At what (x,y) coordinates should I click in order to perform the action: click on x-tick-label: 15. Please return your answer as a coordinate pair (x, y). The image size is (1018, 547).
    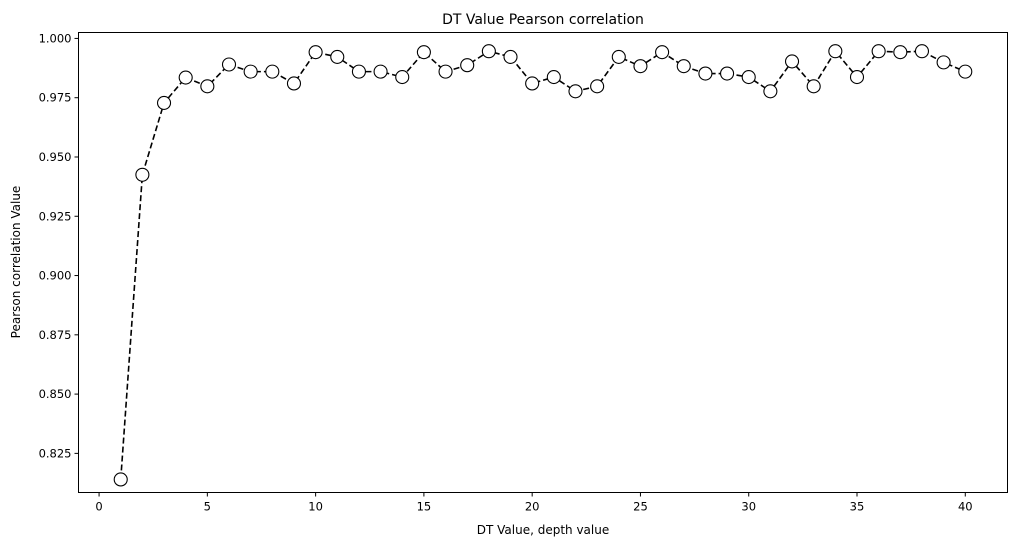
    Looking at the image, I should click on (424, 507).